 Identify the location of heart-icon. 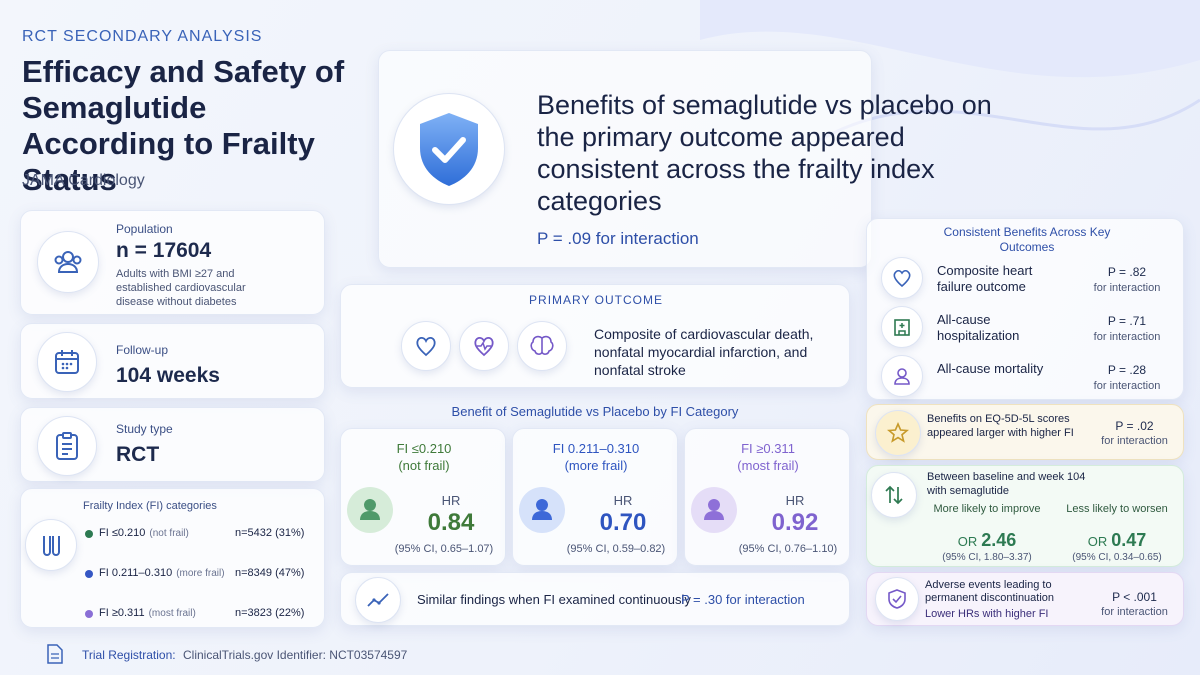
(426, 346).